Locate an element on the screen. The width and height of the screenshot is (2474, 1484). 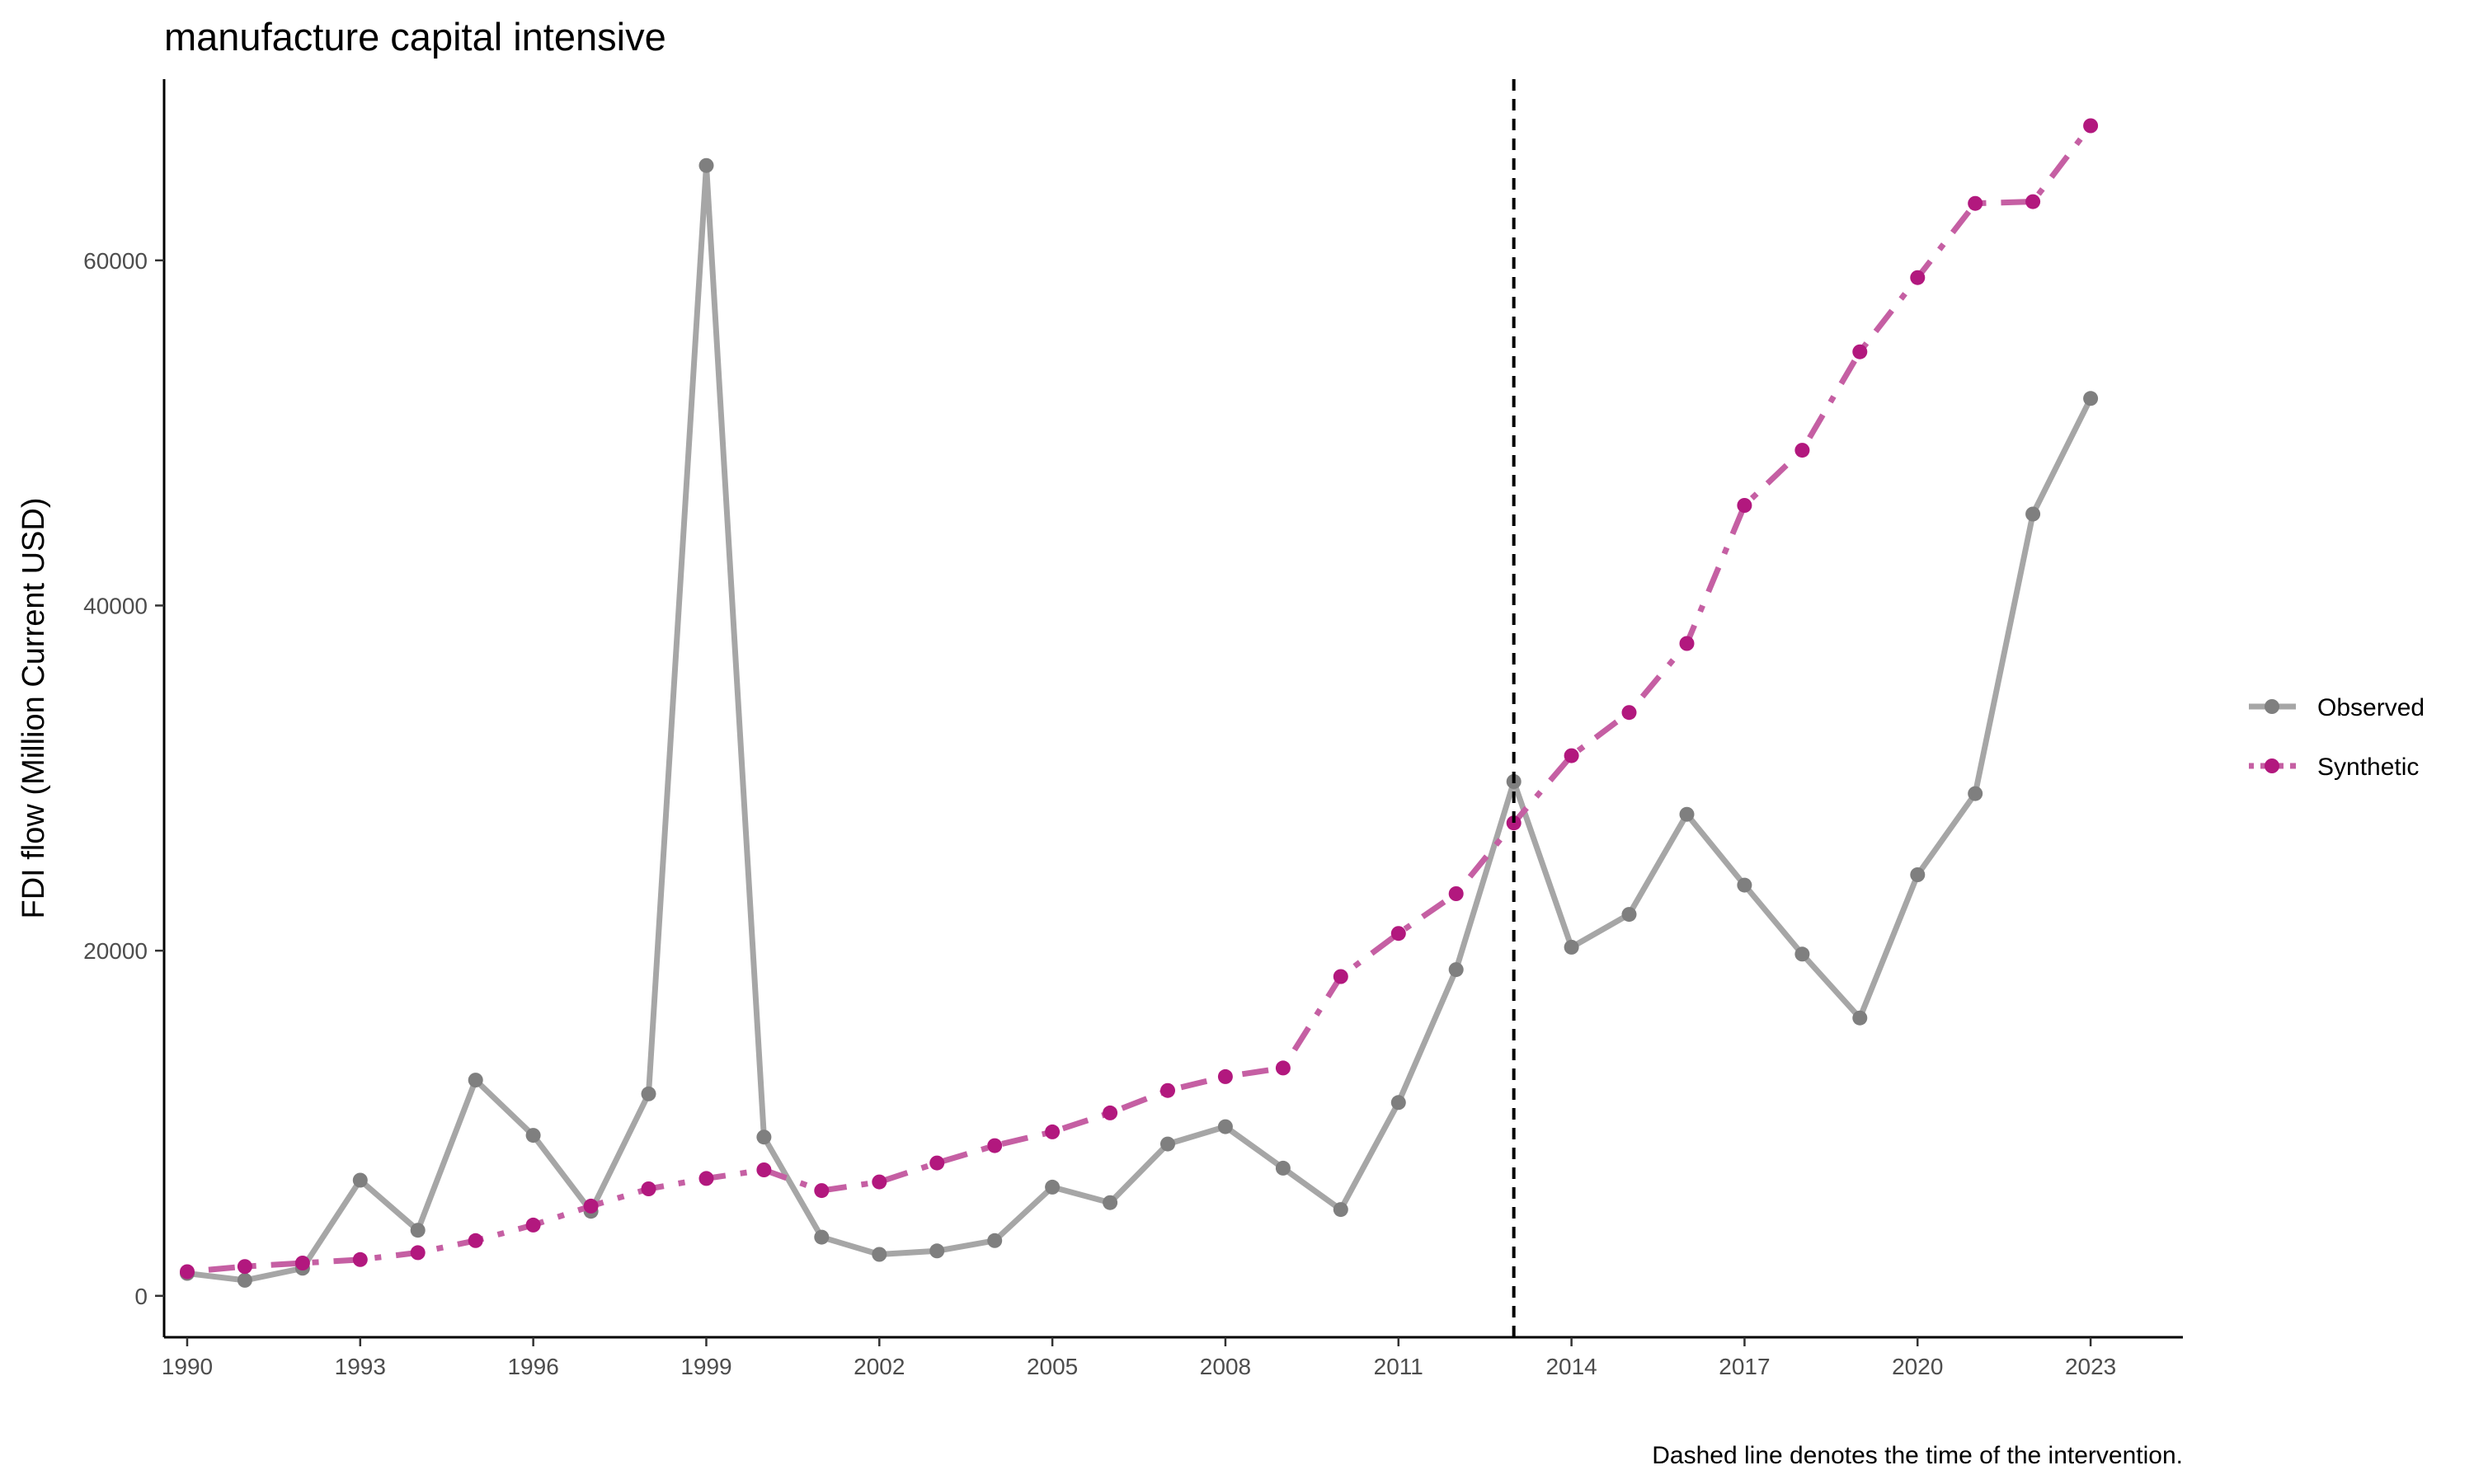
legend: Observed Synthetic is located at coordinates (2337, 737).